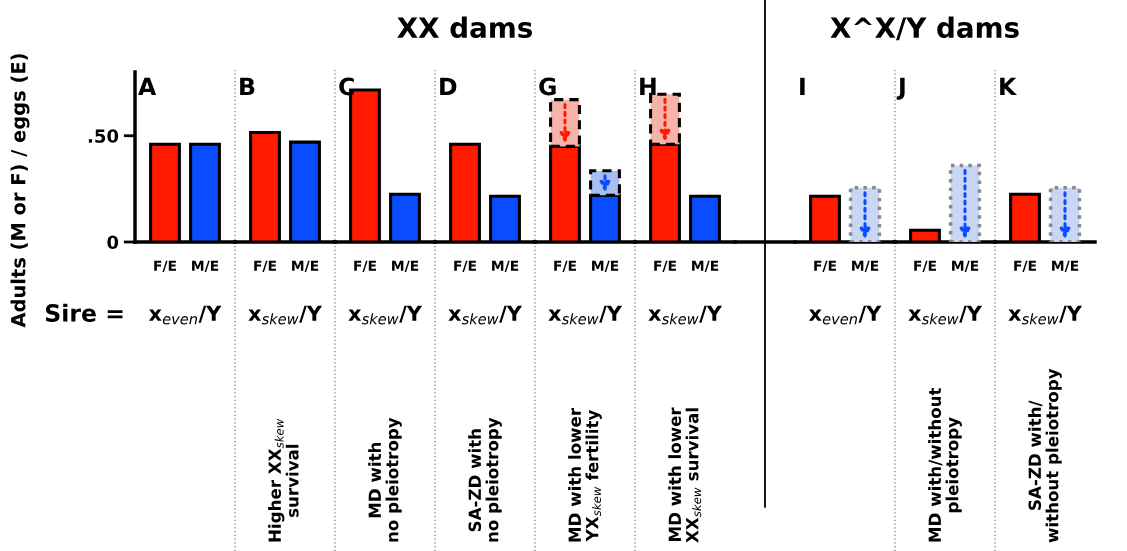  What do you see at coordinates (900, 88) in the screenshot?
I see `chart-title: J` at bounding box center [900, 88].